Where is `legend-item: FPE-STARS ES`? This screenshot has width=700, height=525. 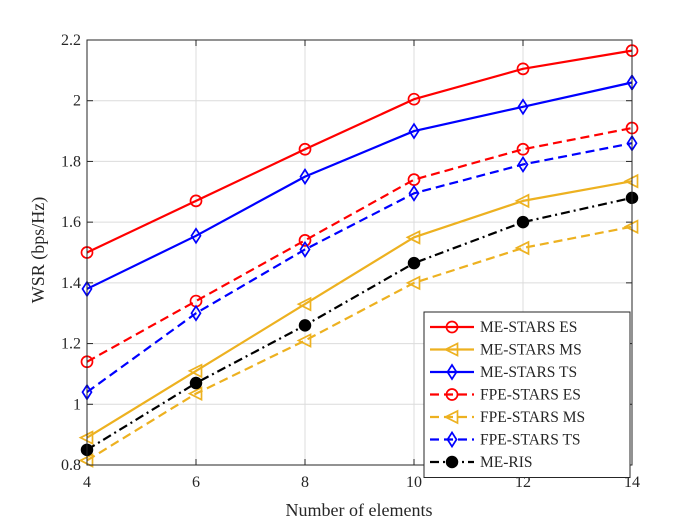 legend-item: FPE-STARS ES is located at coordinates (505, 395).